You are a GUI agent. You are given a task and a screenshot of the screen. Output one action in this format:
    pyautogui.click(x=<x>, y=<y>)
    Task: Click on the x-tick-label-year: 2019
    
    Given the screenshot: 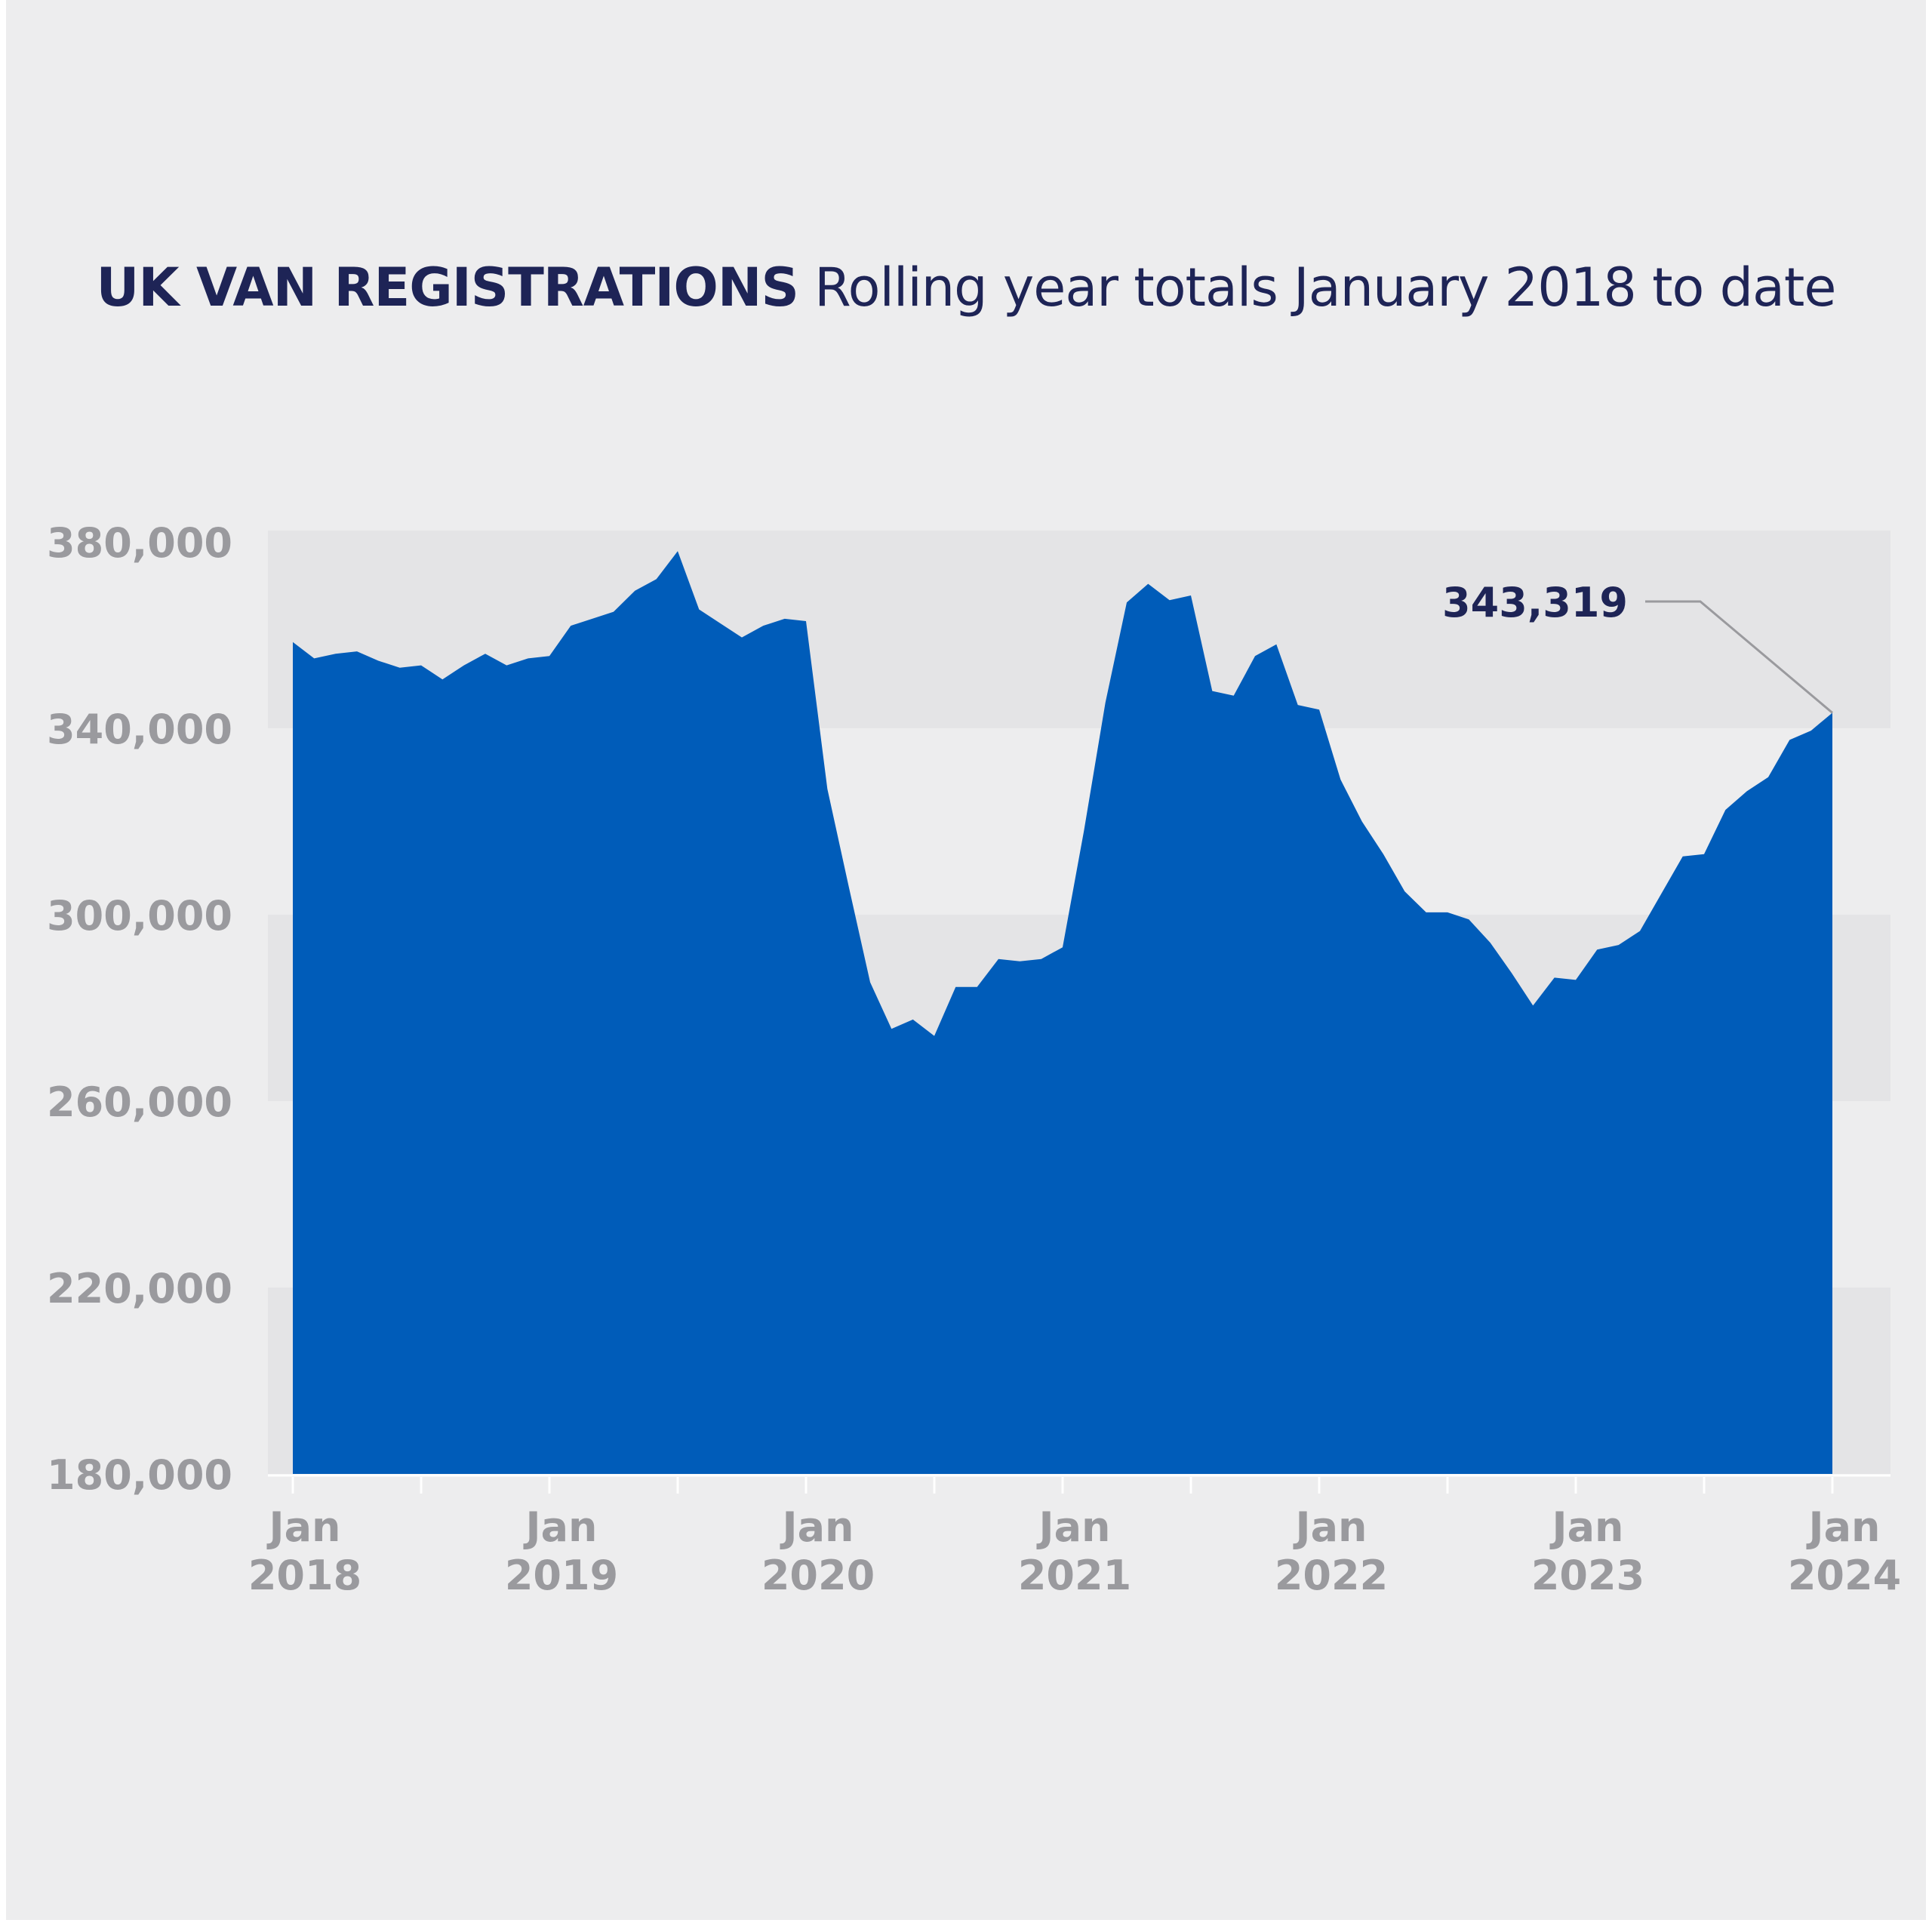 What is the action you would take?
    pyautogui.click(x=561, y=1575)
    